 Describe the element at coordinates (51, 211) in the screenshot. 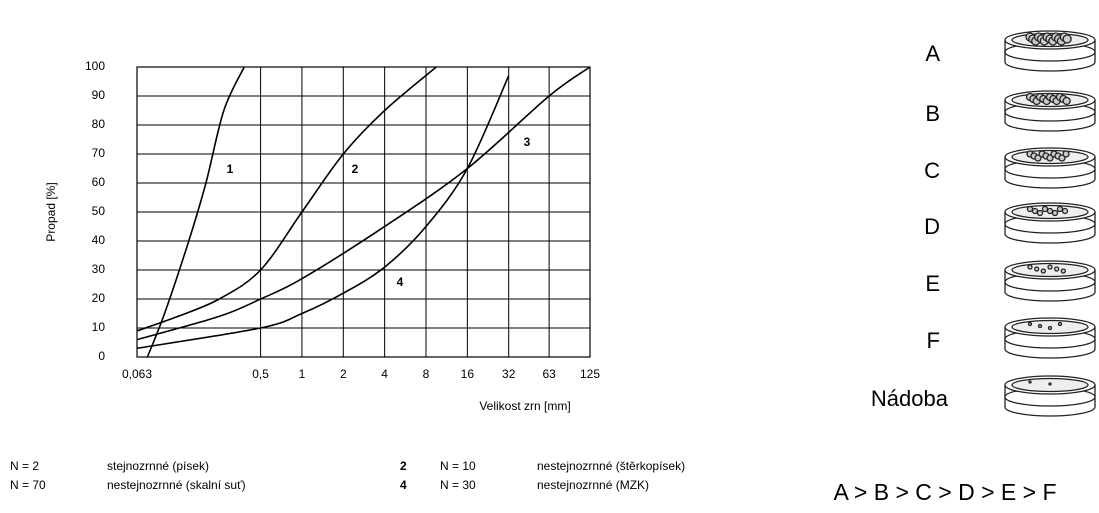

I see `y-axis-title: Propad [%]` at that location.